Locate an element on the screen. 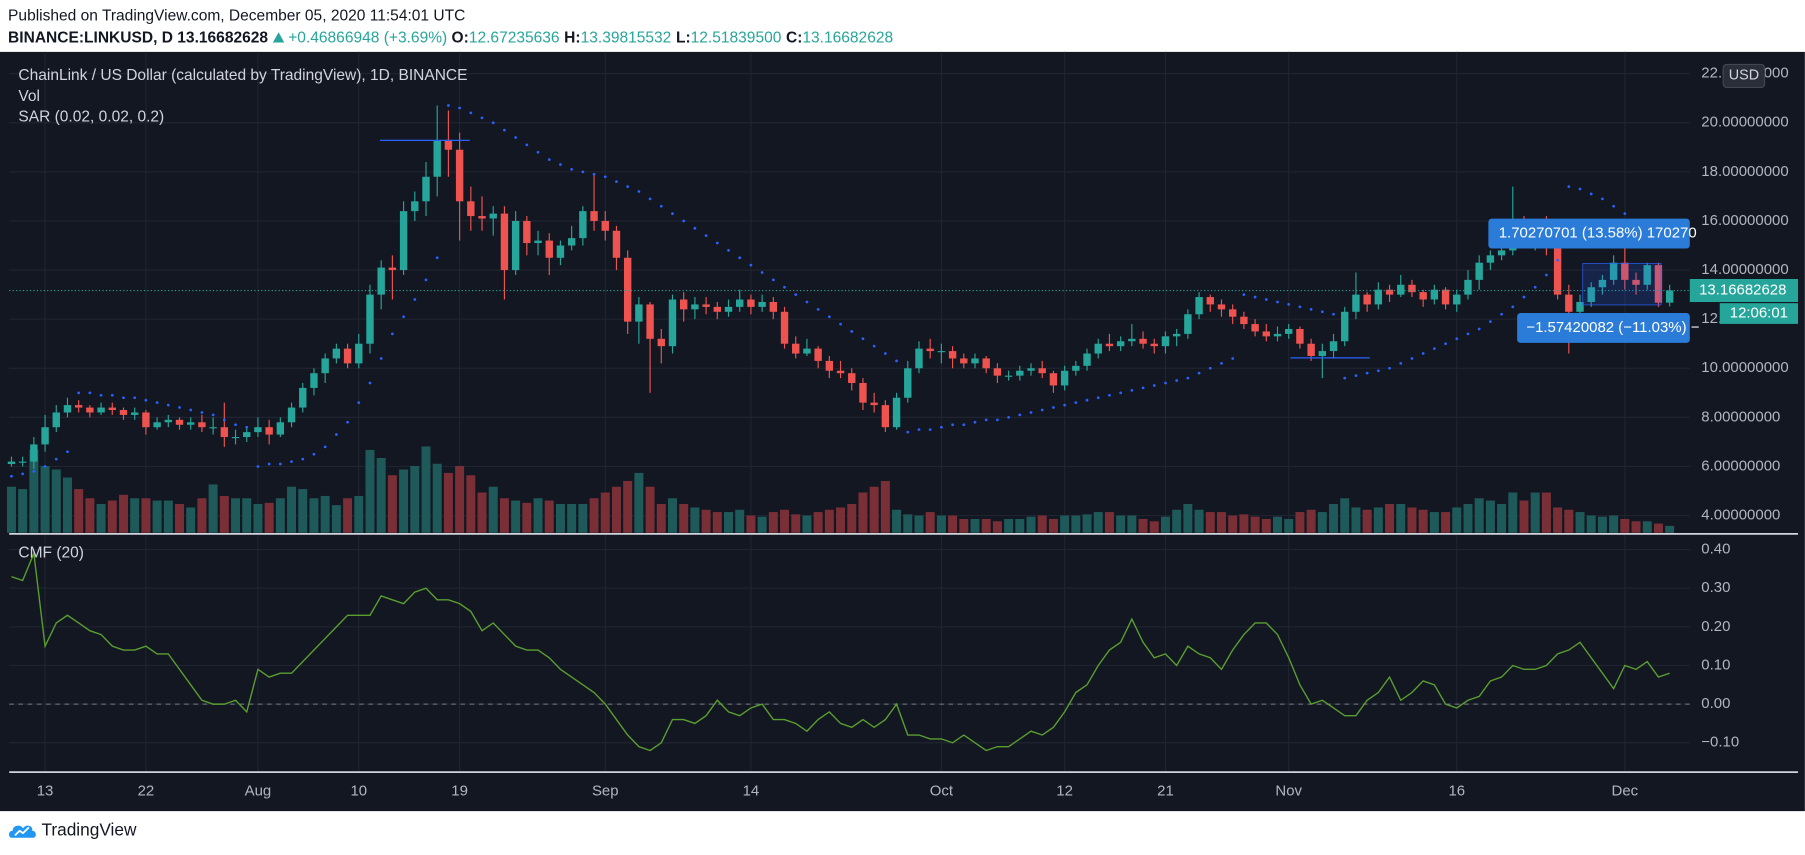 Image resolution: width=1805 pixels, height=855 pixels. y-tick-label: 0.40 is located at coordinates (1715, 549).